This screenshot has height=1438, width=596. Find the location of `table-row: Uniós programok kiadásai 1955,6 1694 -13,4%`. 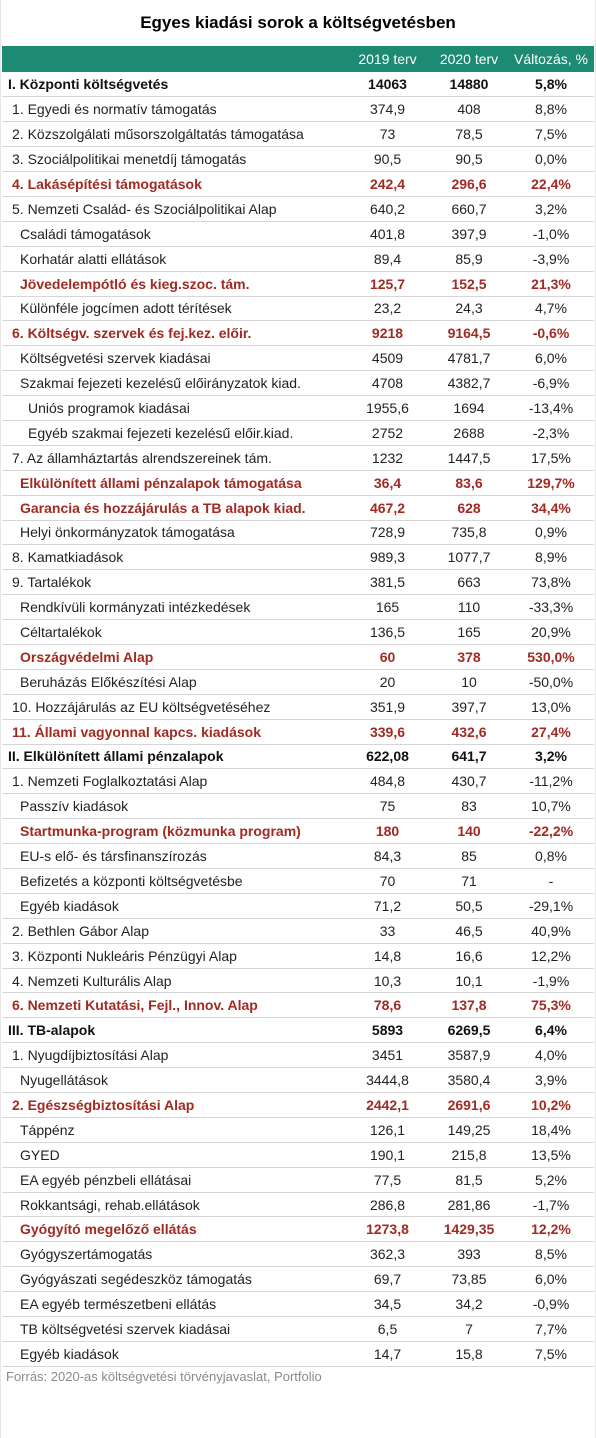

table-row: Uniós programok kiadásai 1955,6 1694 -13,4% is located at coordinates (298, 408).